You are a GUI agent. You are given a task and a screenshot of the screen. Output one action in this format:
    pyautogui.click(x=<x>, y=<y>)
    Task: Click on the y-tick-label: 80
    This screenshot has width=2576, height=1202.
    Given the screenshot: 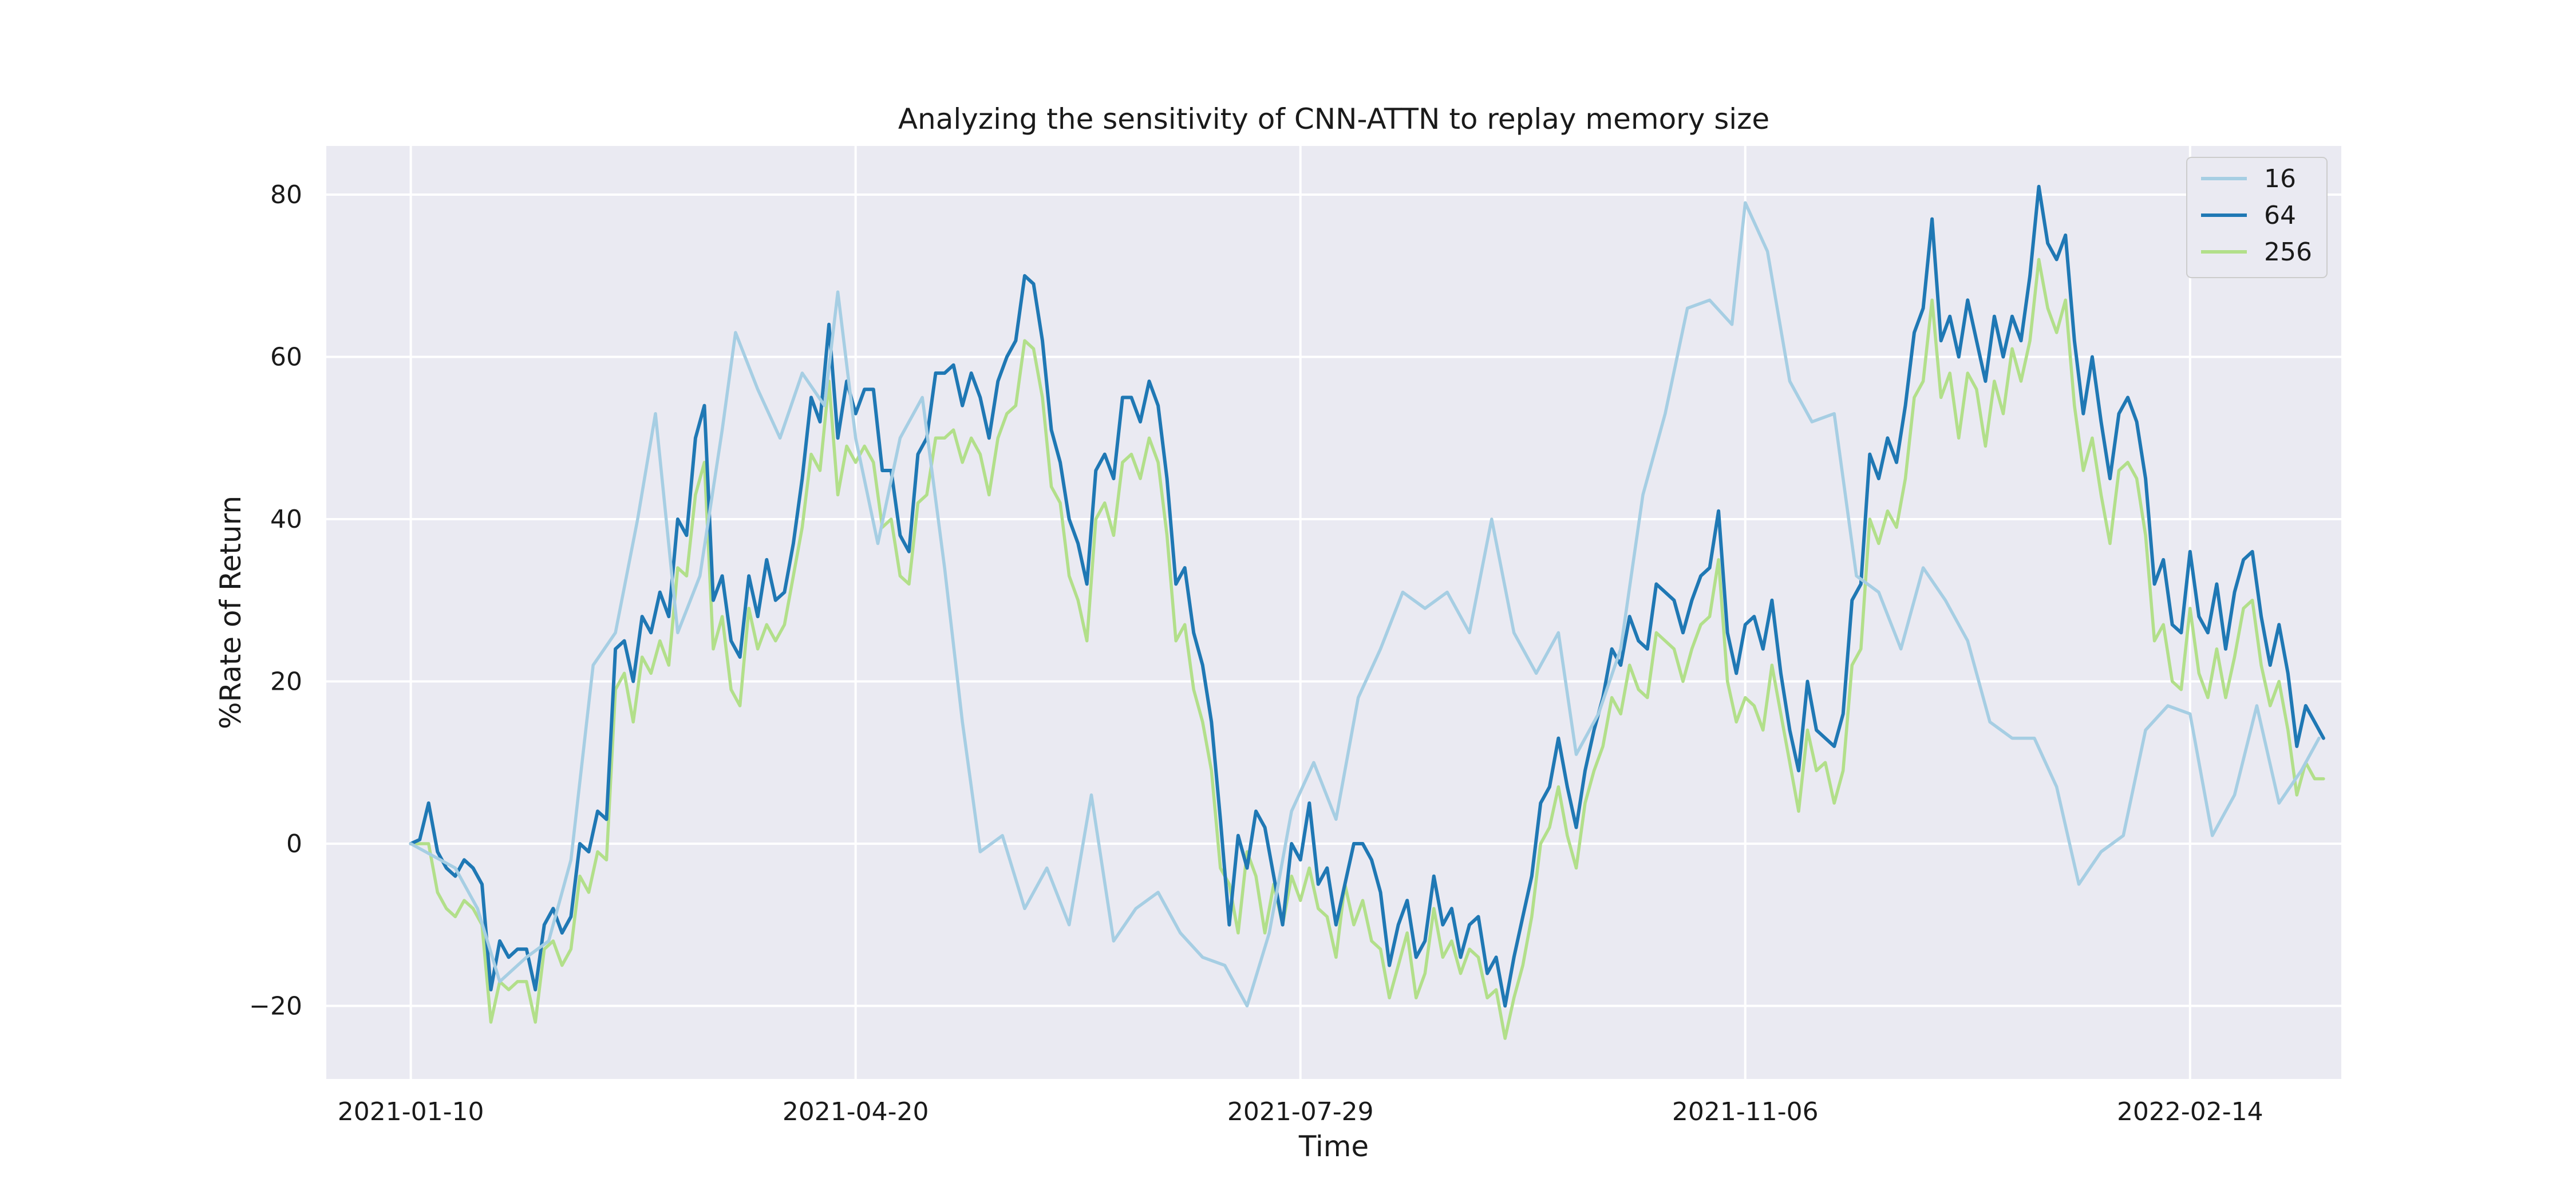 What is the action you would take?
    pyautogui.click(x=286, y=195)
    